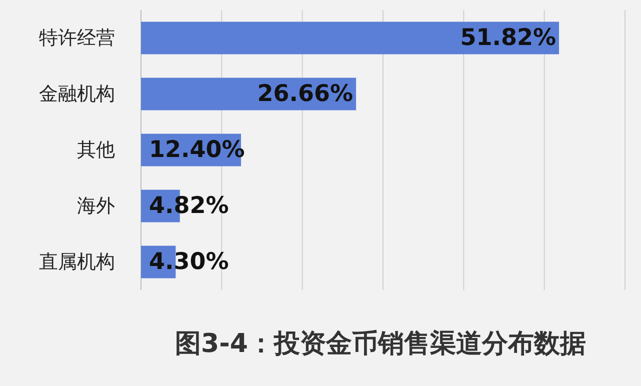 The height and width of the screenshot is (386, 641). What do you see at coordinates (77, 262) in the screenshot?
I see `y-tick-label: 直属机构` at bounding box center [77, 262].